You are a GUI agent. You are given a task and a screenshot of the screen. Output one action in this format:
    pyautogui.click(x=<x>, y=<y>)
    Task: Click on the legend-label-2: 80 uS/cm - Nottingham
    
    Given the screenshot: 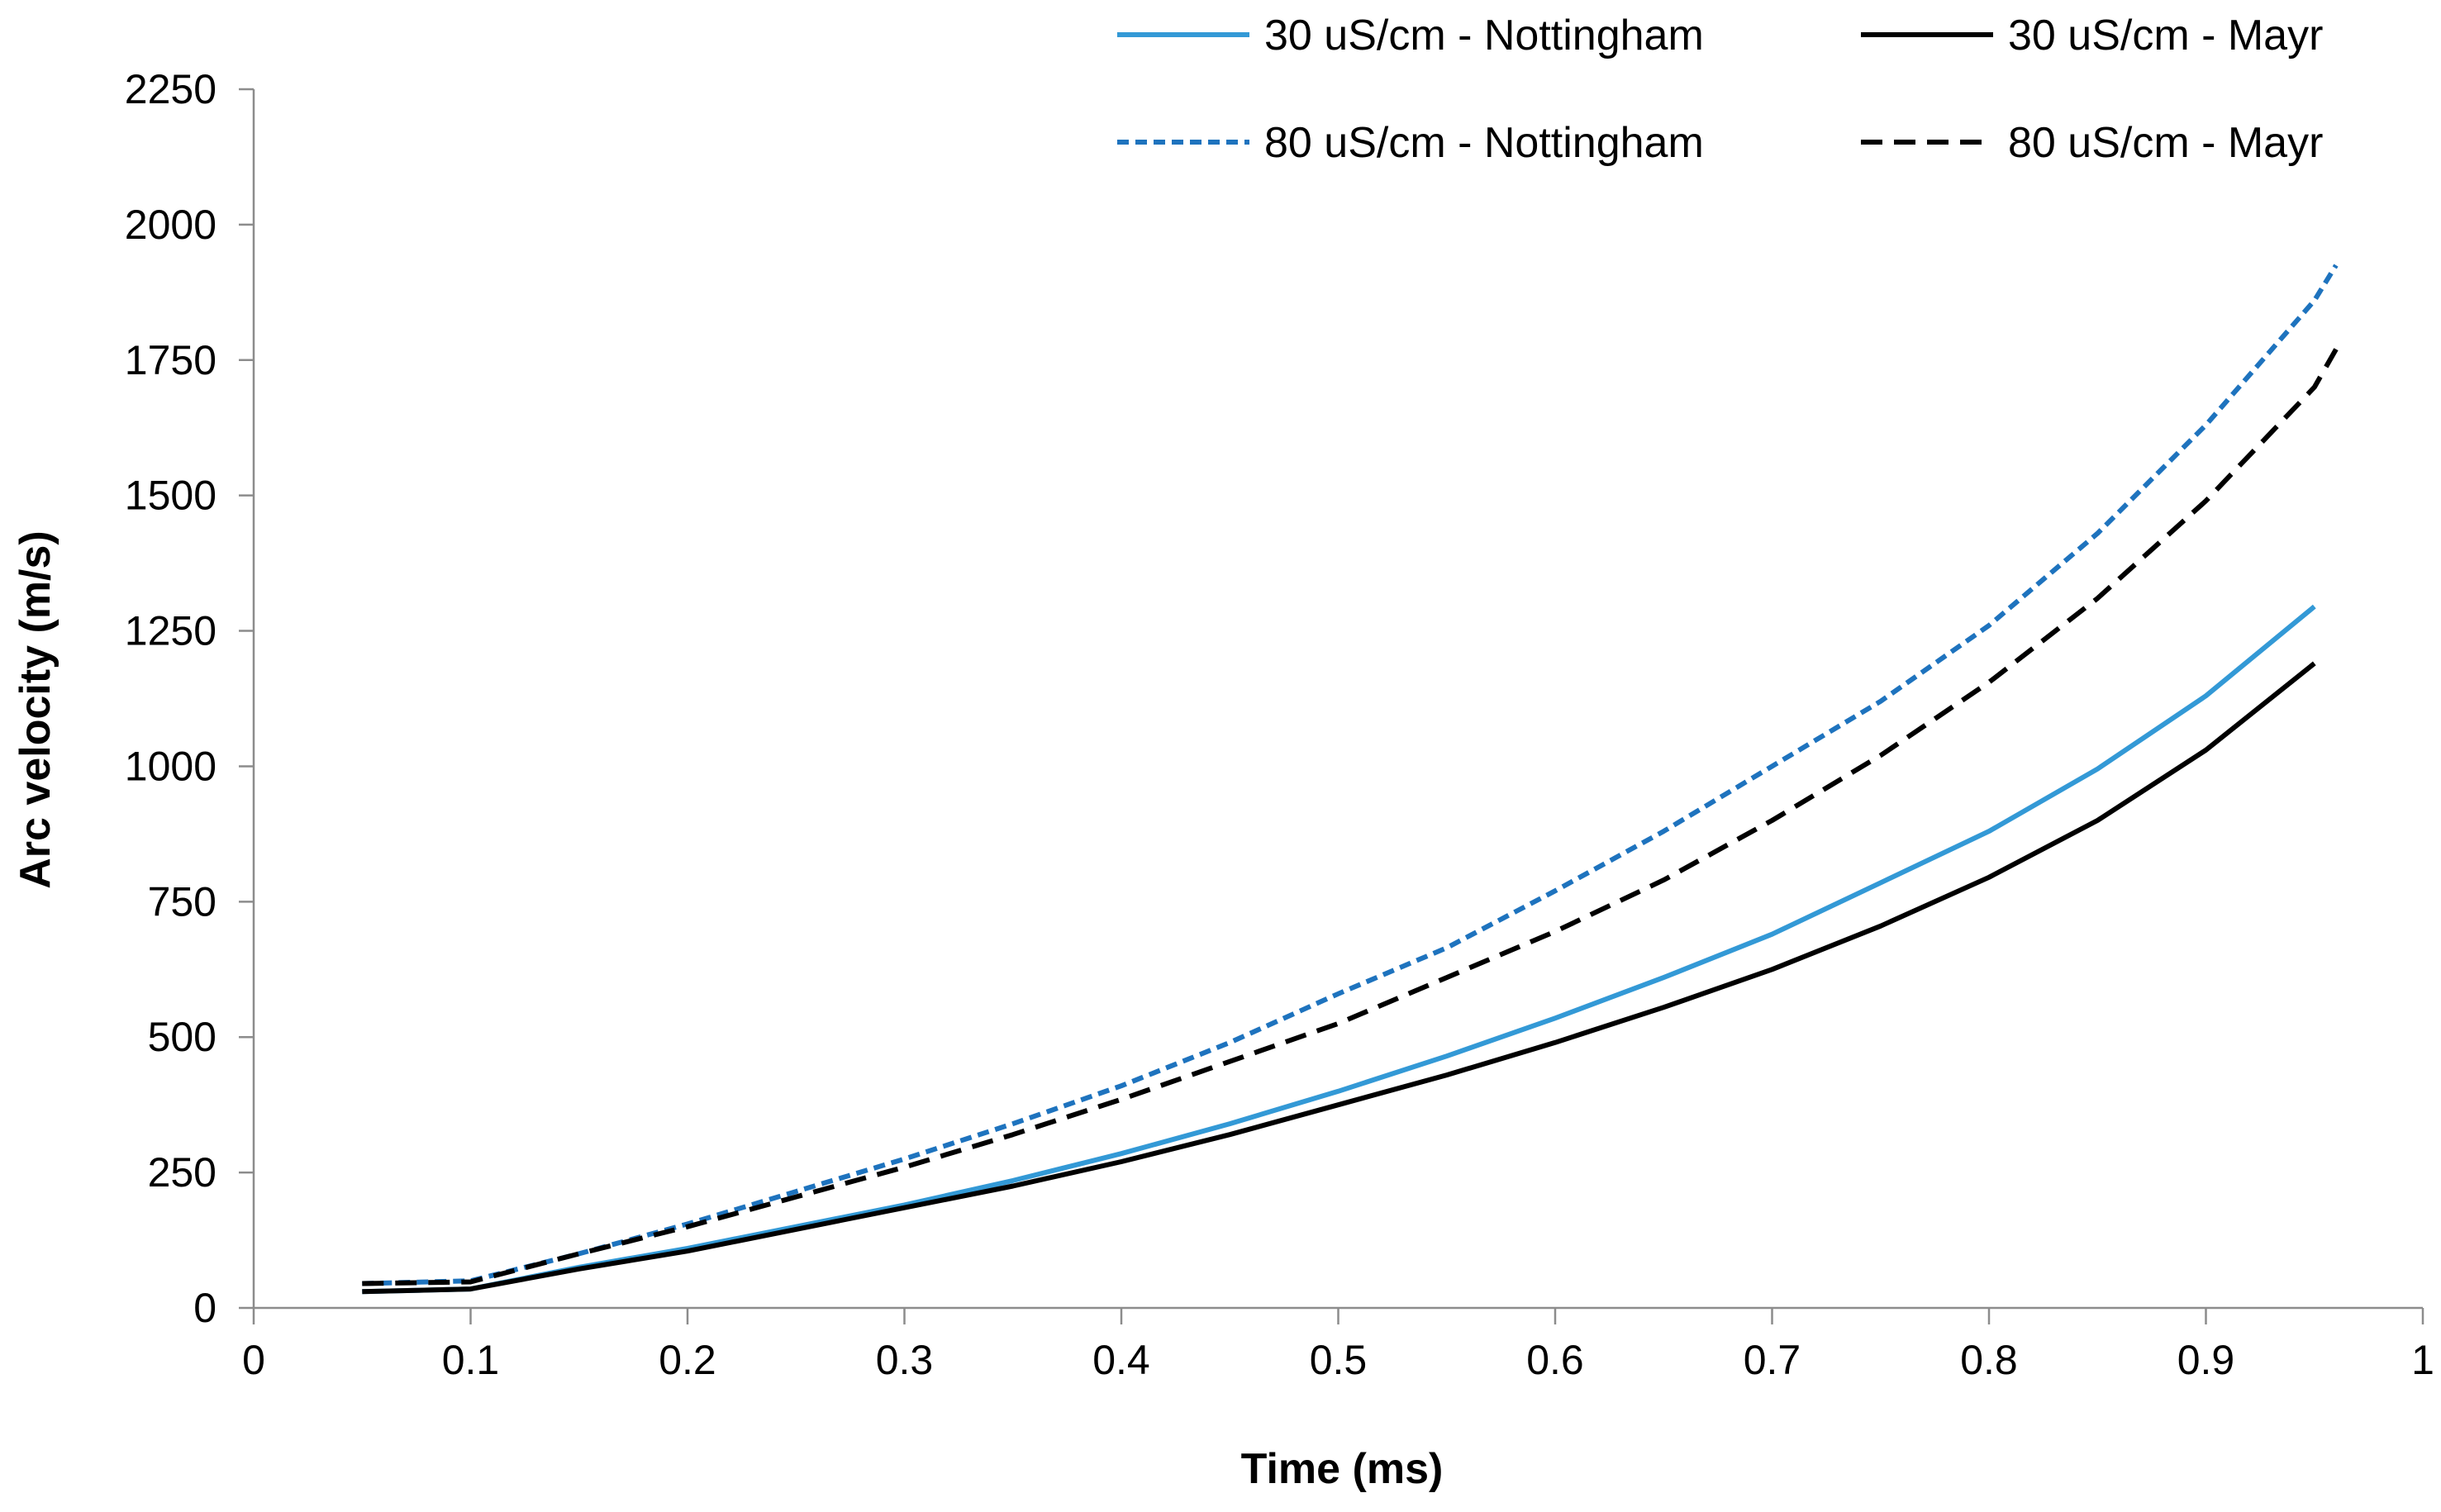 What is the action you would take?
    pyautogui.click(x=1484, y=143)
    